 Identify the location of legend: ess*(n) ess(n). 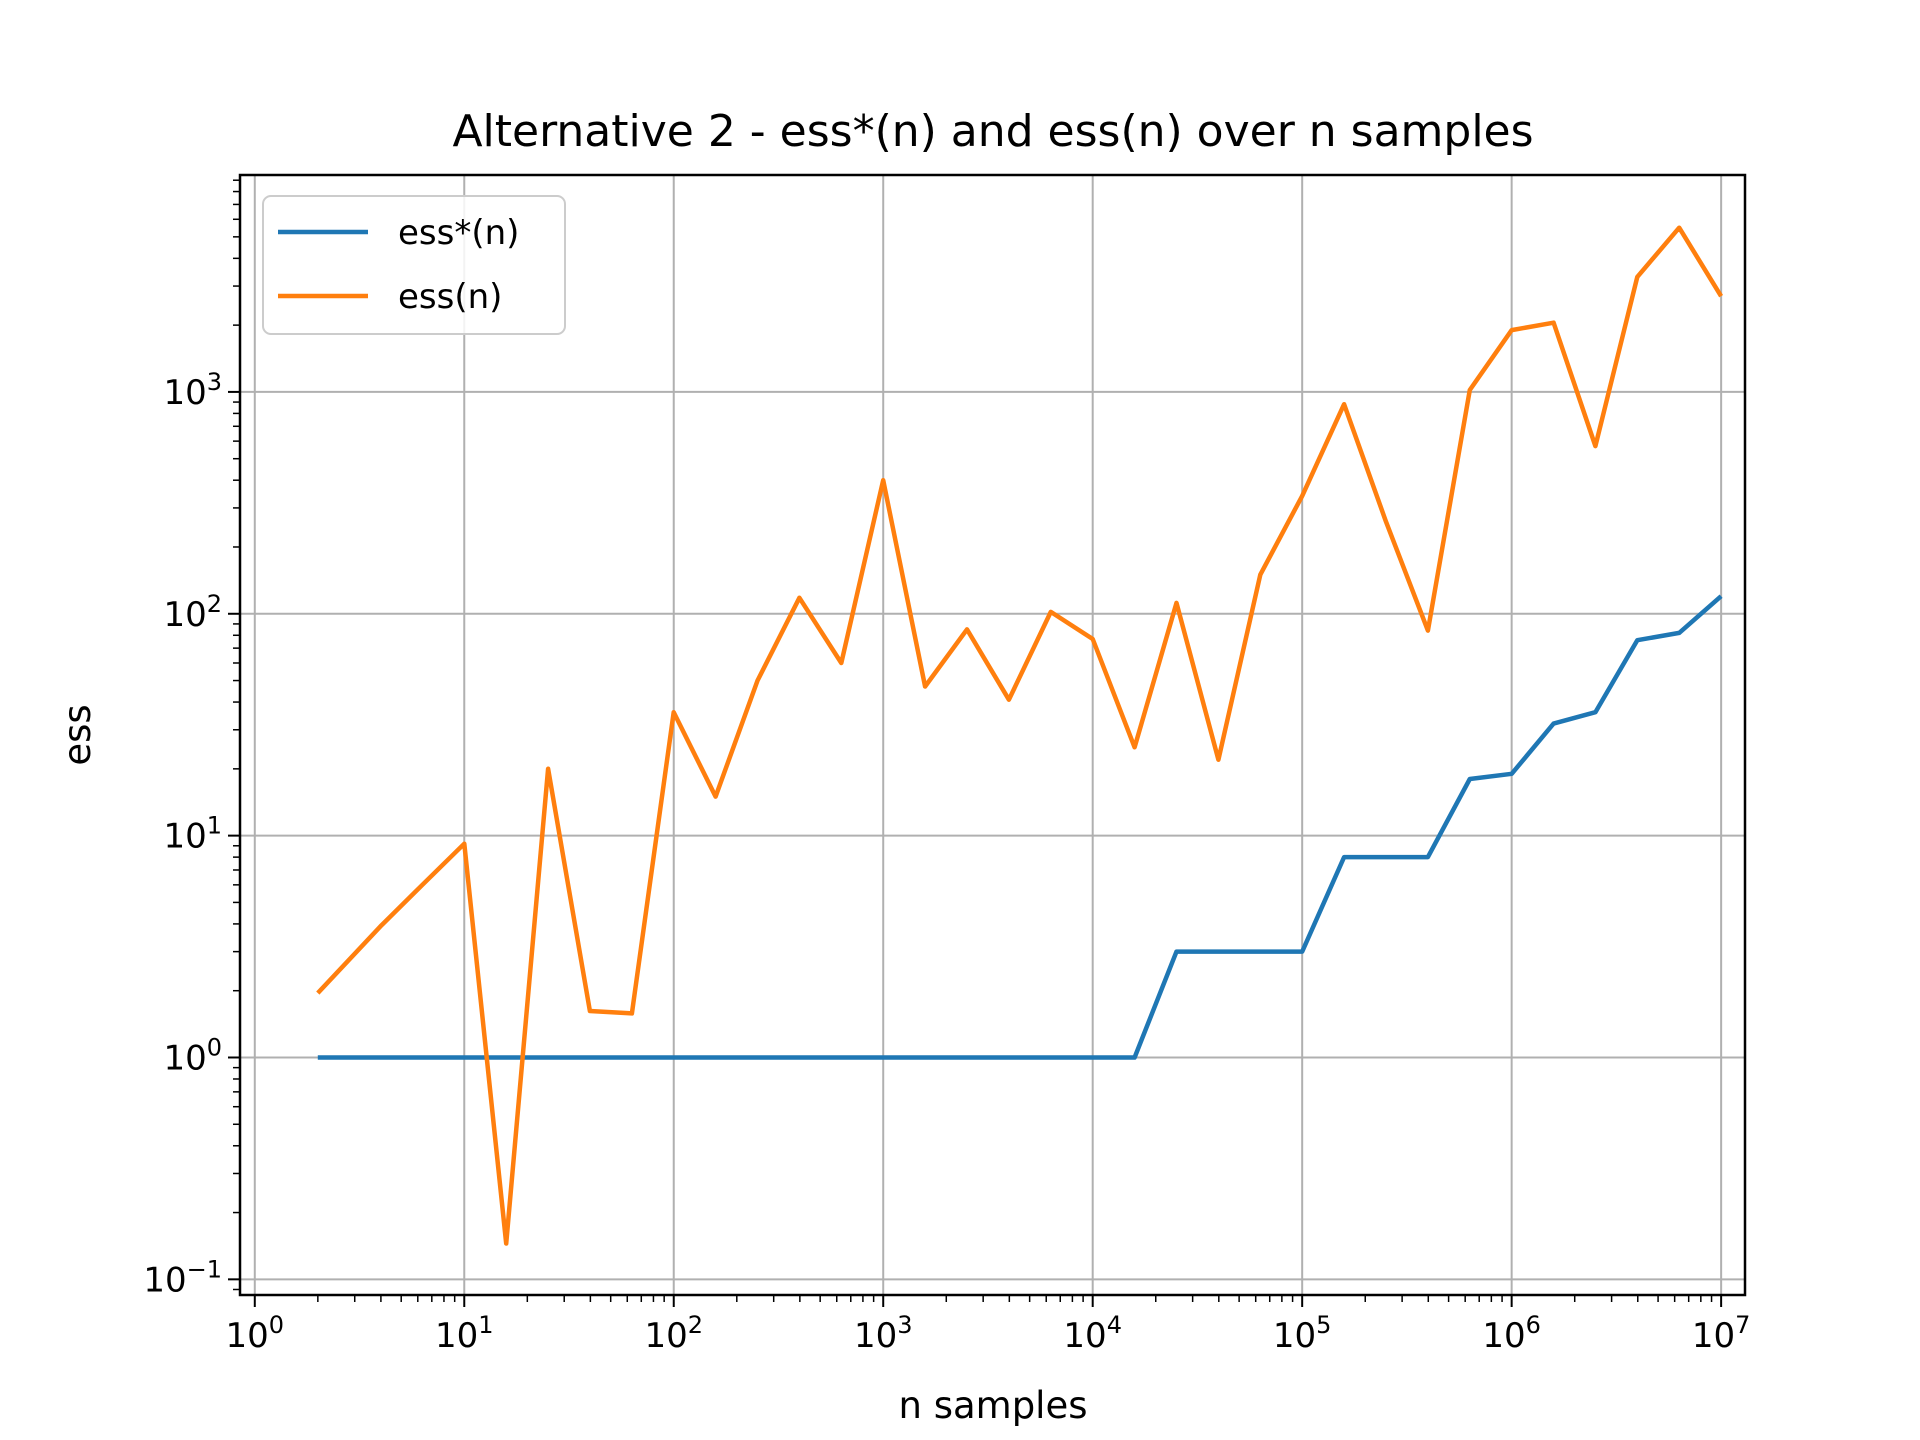
(414, 265).